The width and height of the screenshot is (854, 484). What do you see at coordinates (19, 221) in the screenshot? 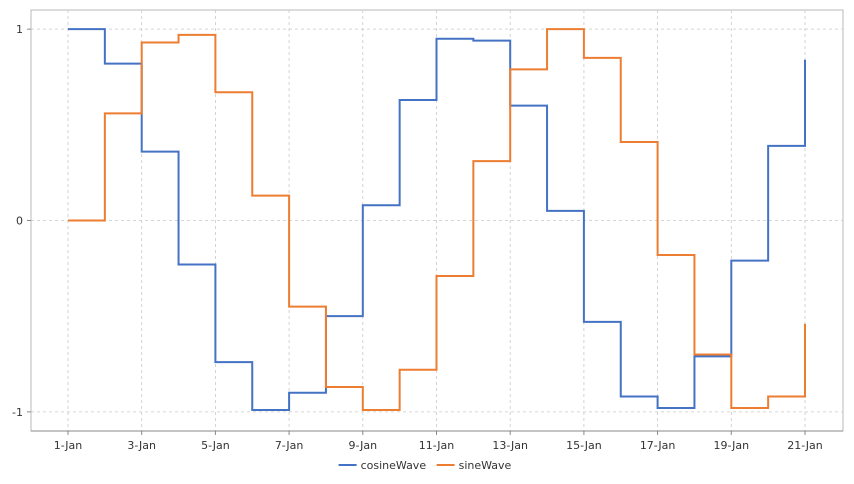
I see `y-tick-label: 0` at bounding box center [19, 221].